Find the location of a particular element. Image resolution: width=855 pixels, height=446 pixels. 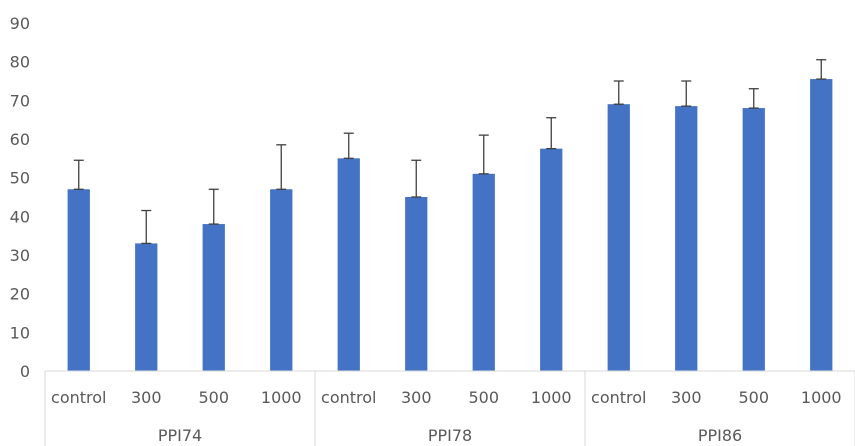

y-tick-label: 50 is located at coordinates (20, 178).